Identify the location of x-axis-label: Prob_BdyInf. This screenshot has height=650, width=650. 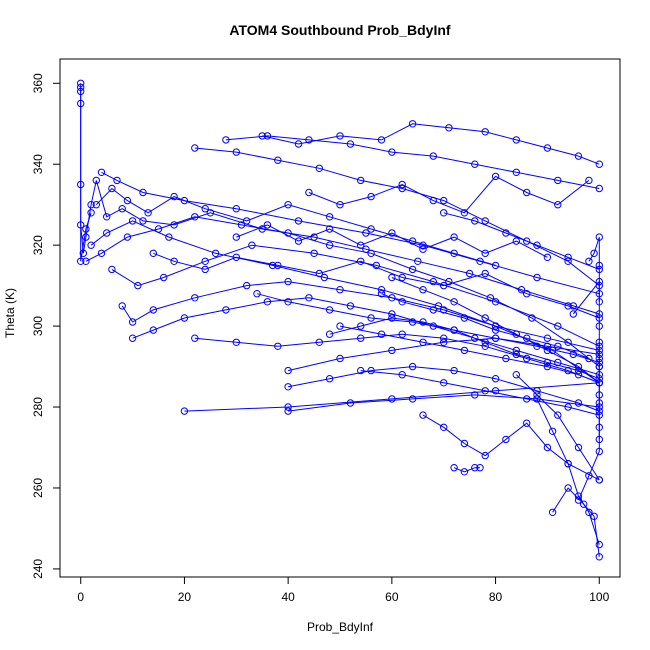
(340, 627).